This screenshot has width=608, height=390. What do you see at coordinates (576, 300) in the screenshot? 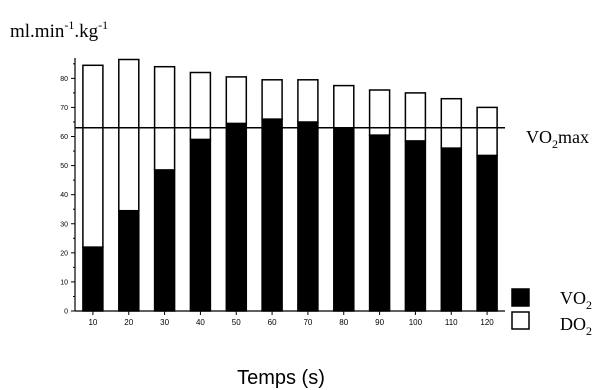
I see `legend-label-vo2: VO2` at bounding box center [576, 300].